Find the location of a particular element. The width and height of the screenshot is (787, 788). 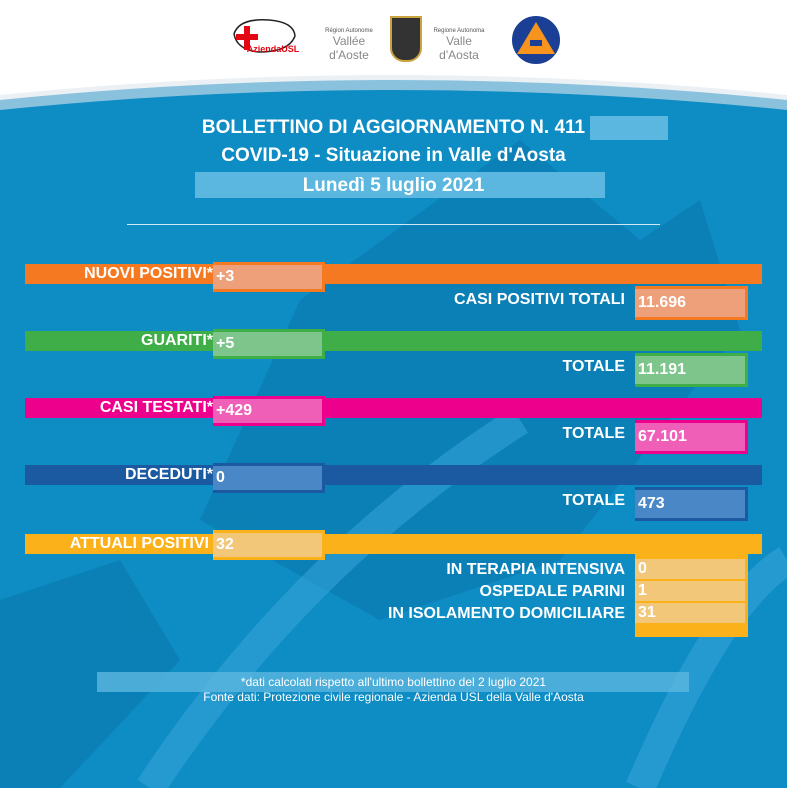

attuali-value-box: 32 is located at coordinates (269, 545).